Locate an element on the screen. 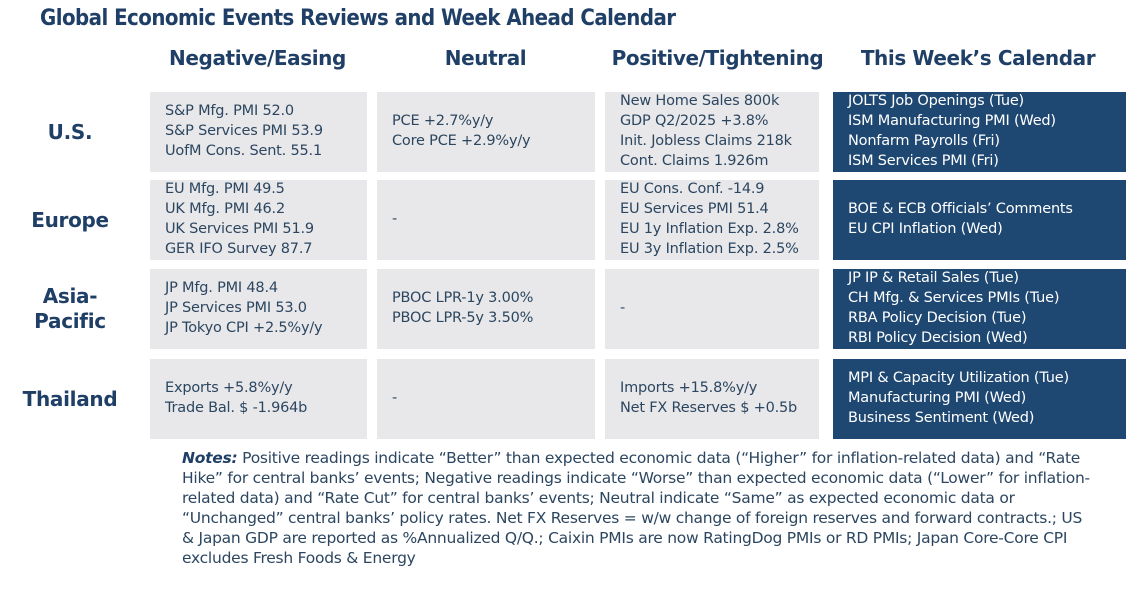  cell-asia-neutral: PBOC LPR-1y 3.00% PBOC LPR-5y 3.50% is located at coordinates (486, 309).